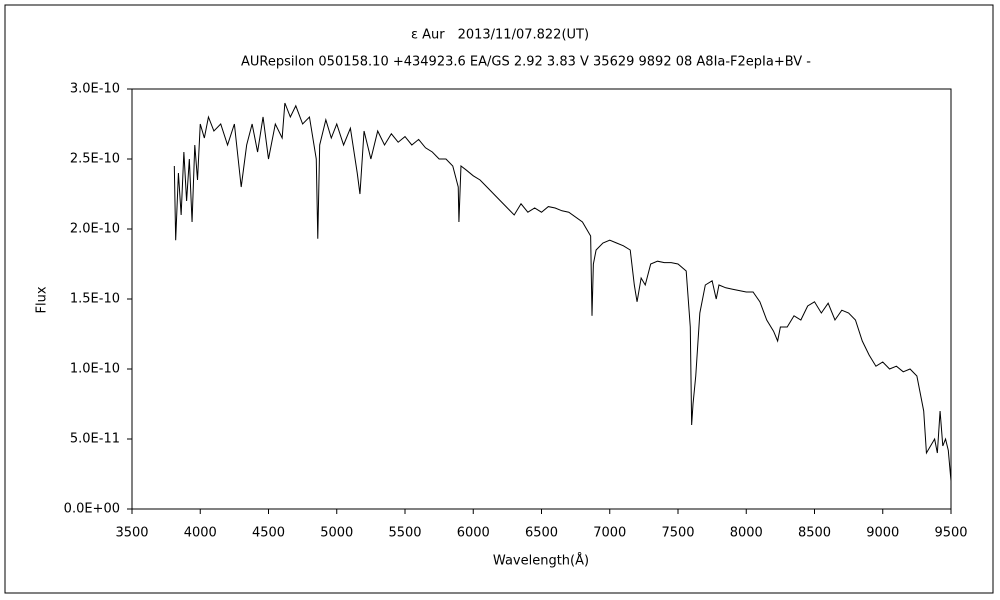 The height and width of the screenshot is (600, 1000). What do you see at coordinates (950, 533) in the screenshot?
I see `x-tick-label: 9500` at bounding box center [950, 533].